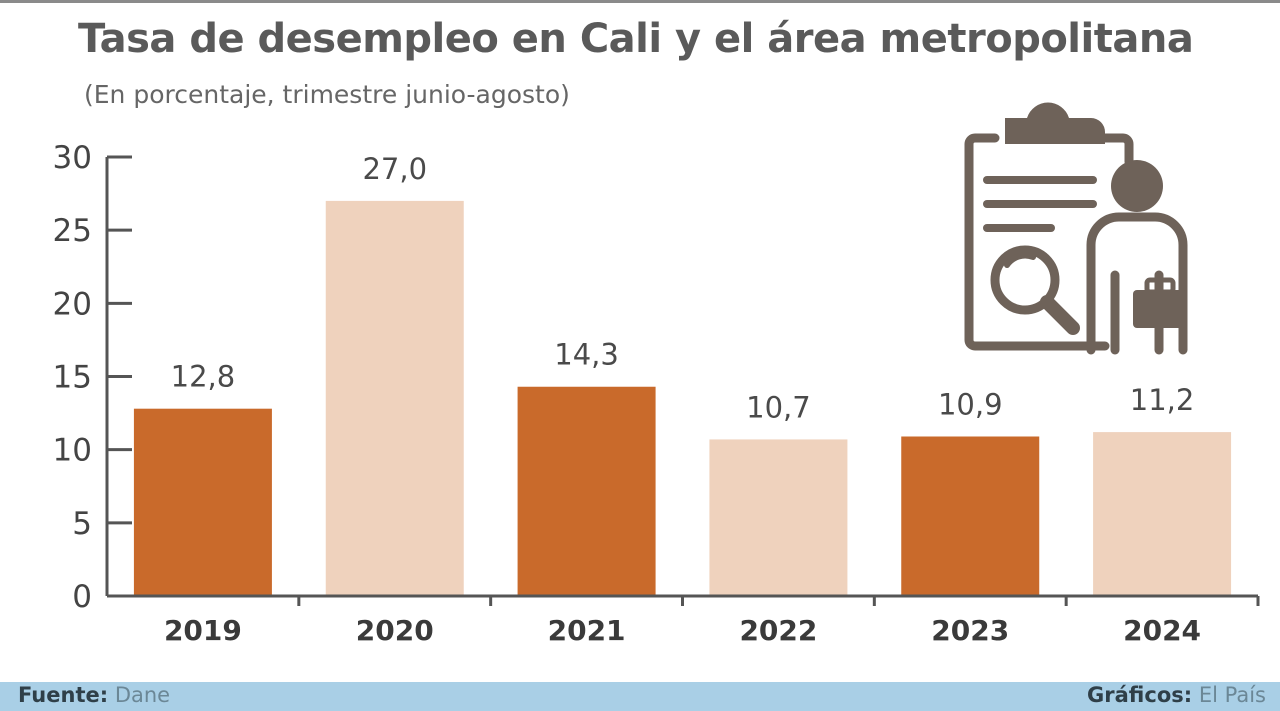 The width and height of the screenshot is (1280, 711). What do you see at coordinates (142, 695) in the screenshot?
I see `source-value: Dane` at bounding box center [142, 695].